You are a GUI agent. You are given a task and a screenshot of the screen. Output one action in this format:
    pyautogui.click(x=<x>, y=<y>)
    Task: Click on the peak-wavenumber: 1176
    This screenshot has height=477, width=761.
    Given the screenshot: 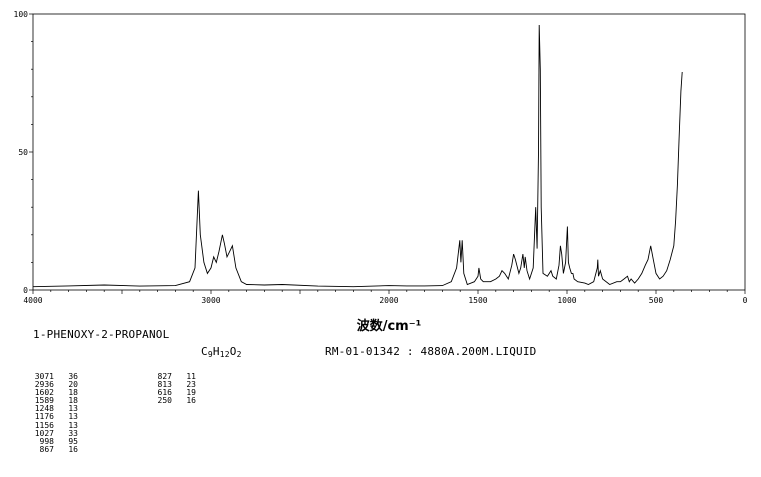 What is the action you would take?
    pyautogui.click(x=44, y=417)
    